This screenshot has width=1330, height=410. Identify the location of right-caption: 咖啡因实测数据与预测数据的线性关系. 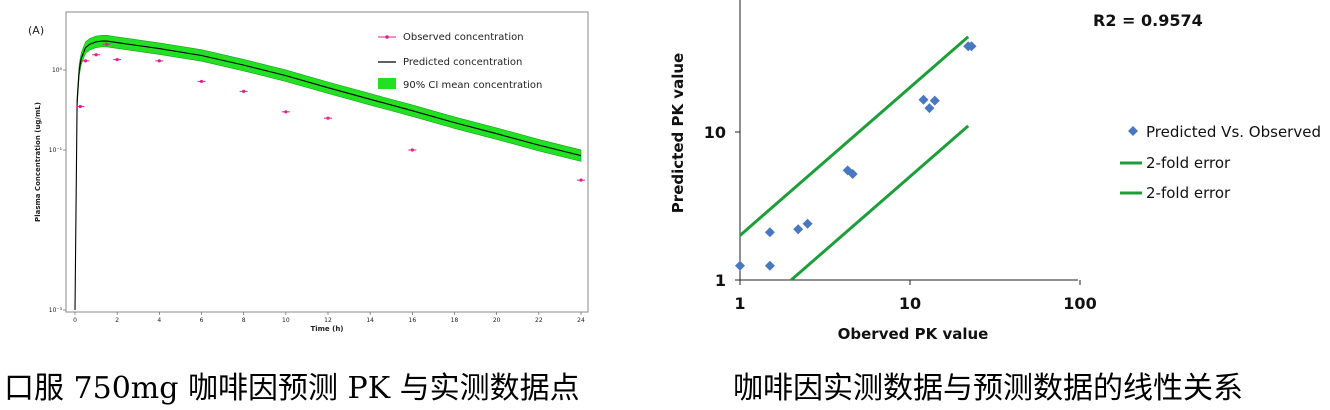
(988, 388).